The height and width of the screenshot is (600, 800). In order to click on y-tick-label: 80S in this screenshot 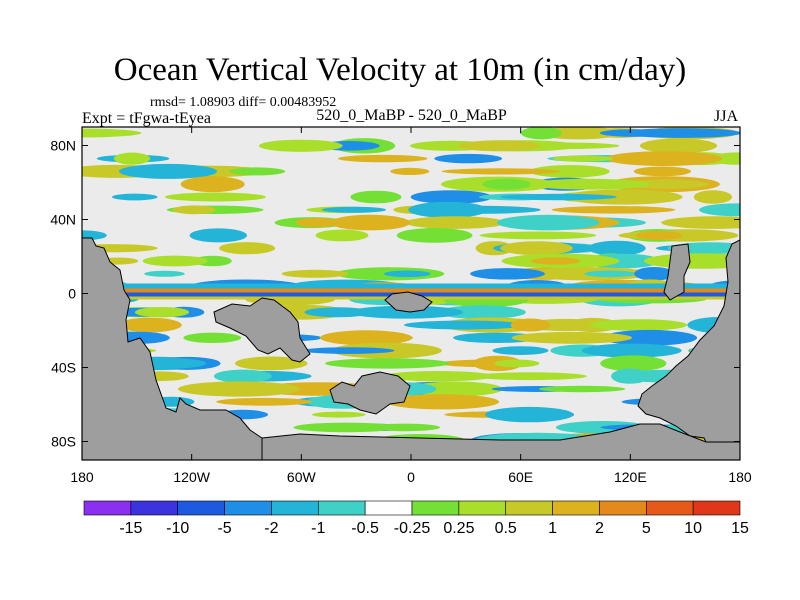, I will do `click(63, 442)`.